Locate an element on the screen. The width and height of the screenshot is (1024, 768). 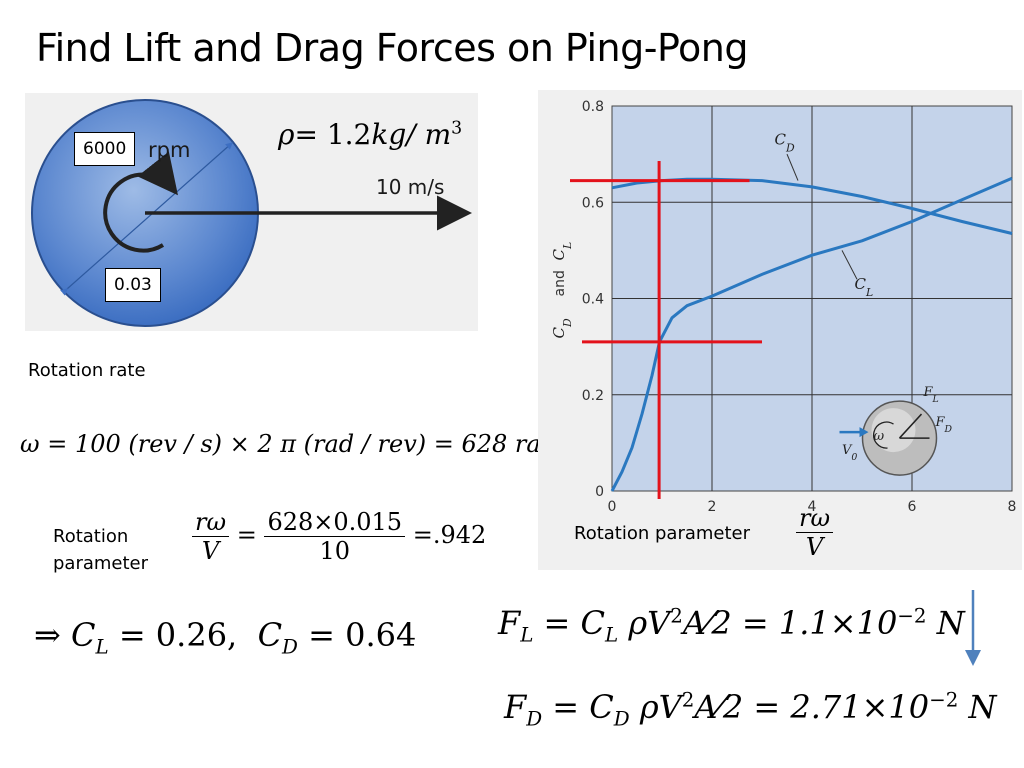
equals-sign: = is located at coordinates (246, 535).